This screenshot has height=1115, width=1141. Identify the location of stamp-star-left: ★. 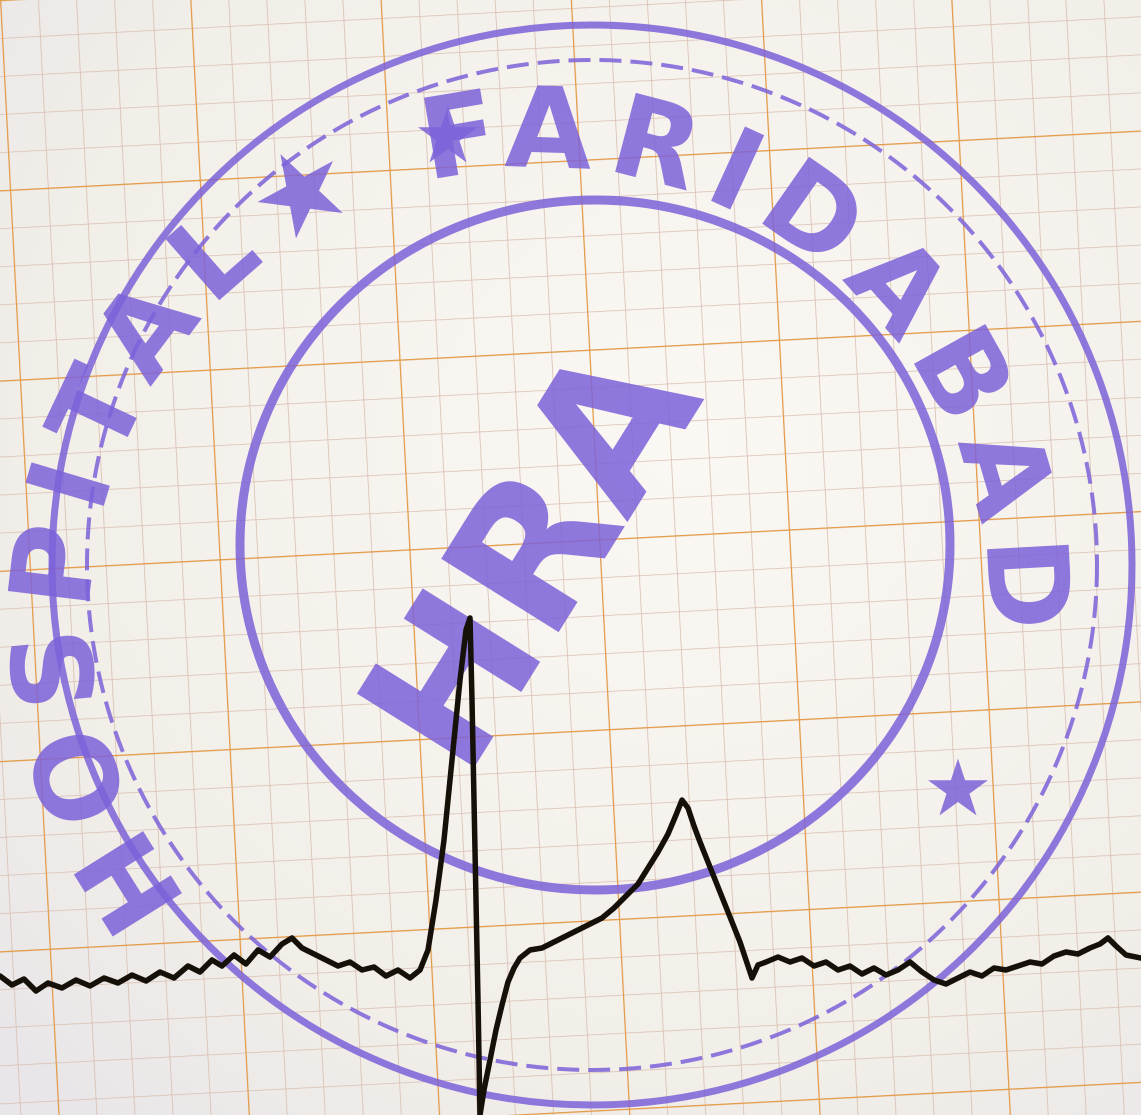
(448, 136).